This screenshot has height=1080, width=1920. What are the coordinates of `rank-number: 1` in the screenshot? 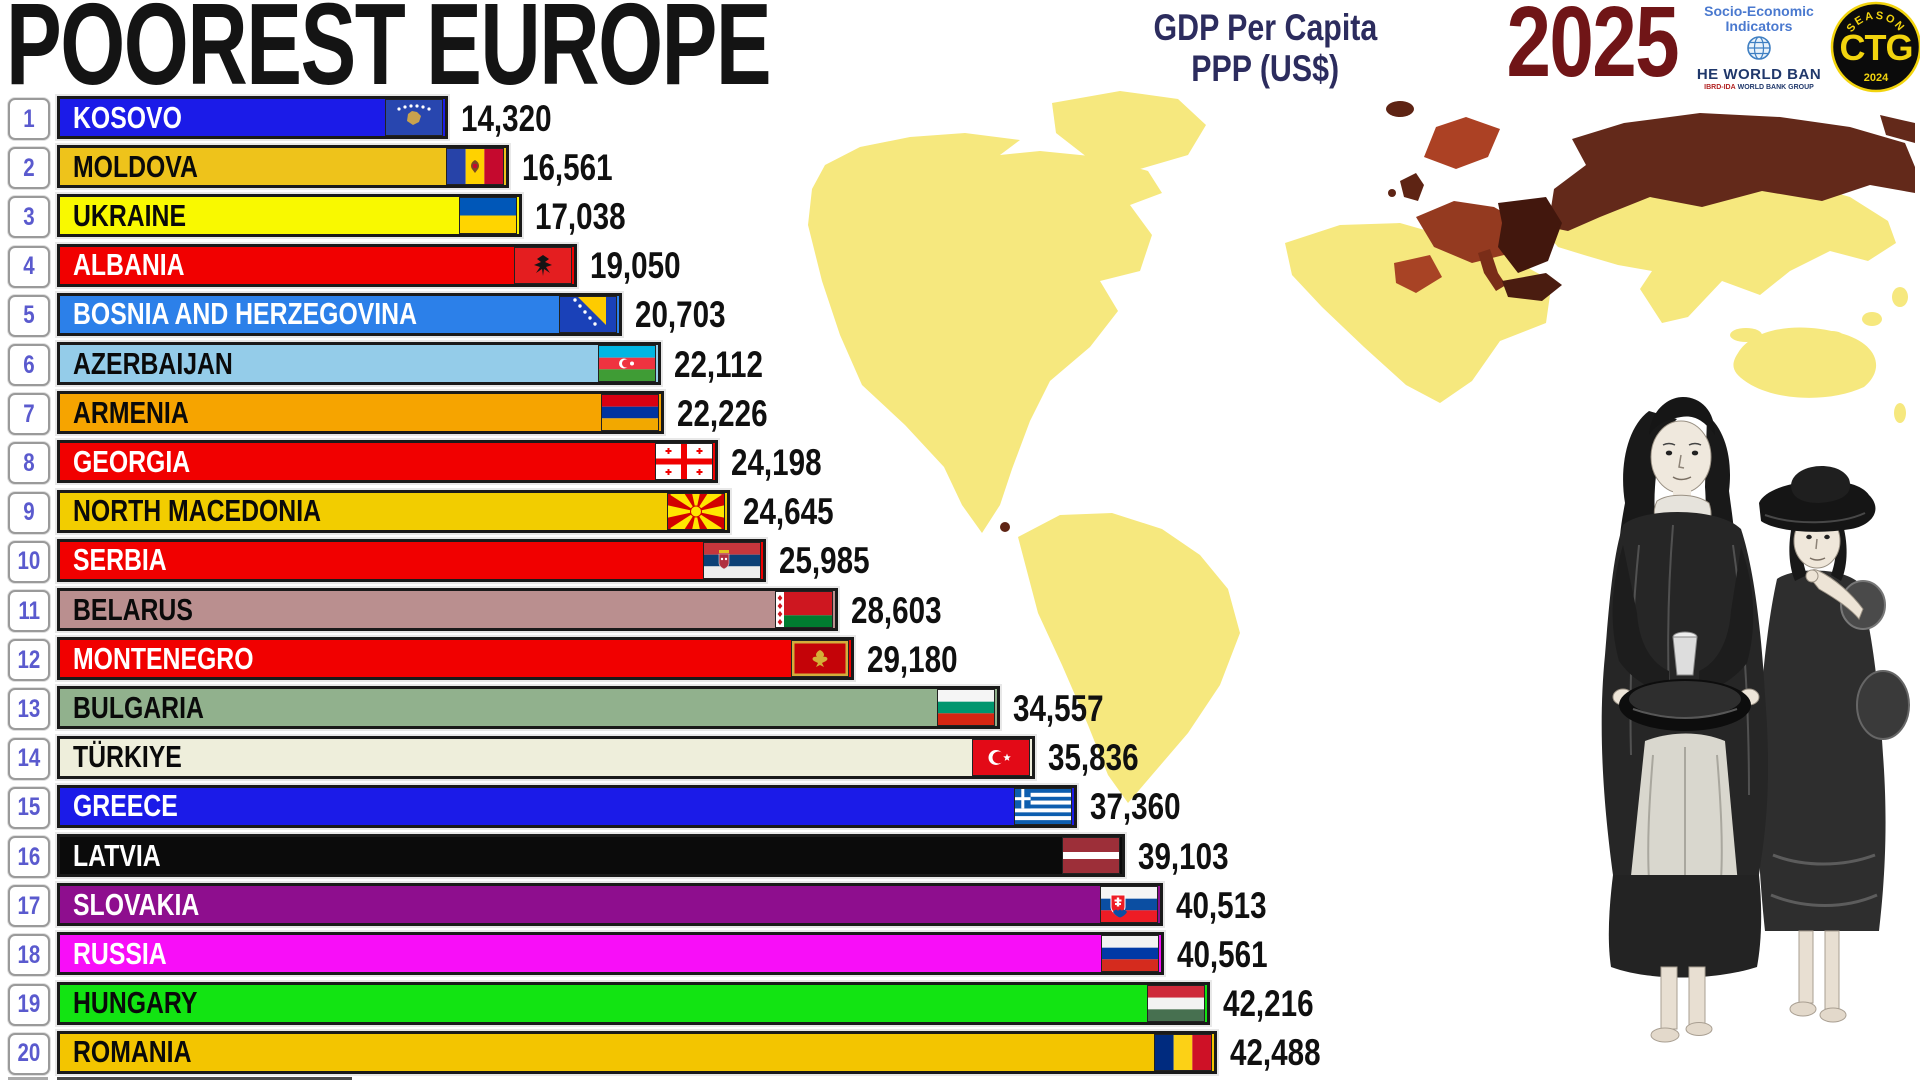 It's located at (29, 118).